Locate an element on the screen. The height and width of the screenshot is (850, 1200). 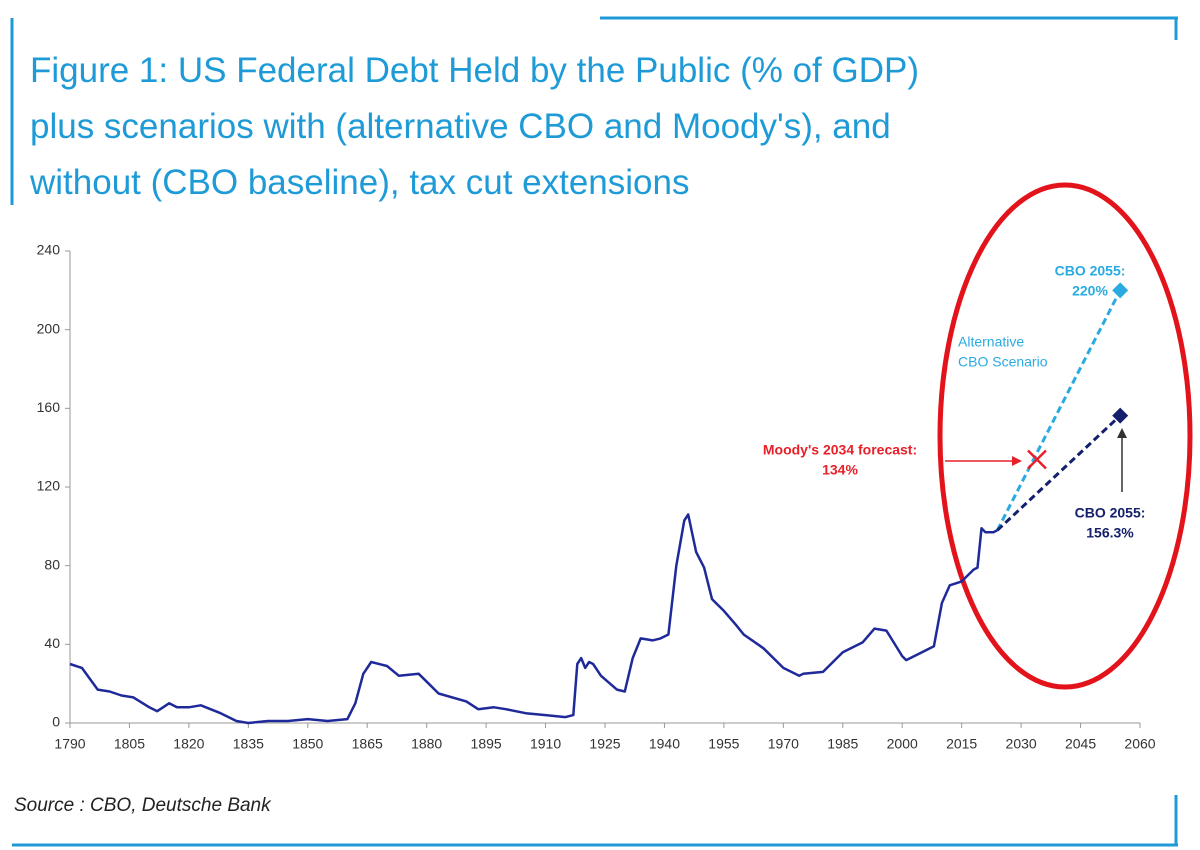
x-tick-label: 1820 is located at coordinates (188, 744).